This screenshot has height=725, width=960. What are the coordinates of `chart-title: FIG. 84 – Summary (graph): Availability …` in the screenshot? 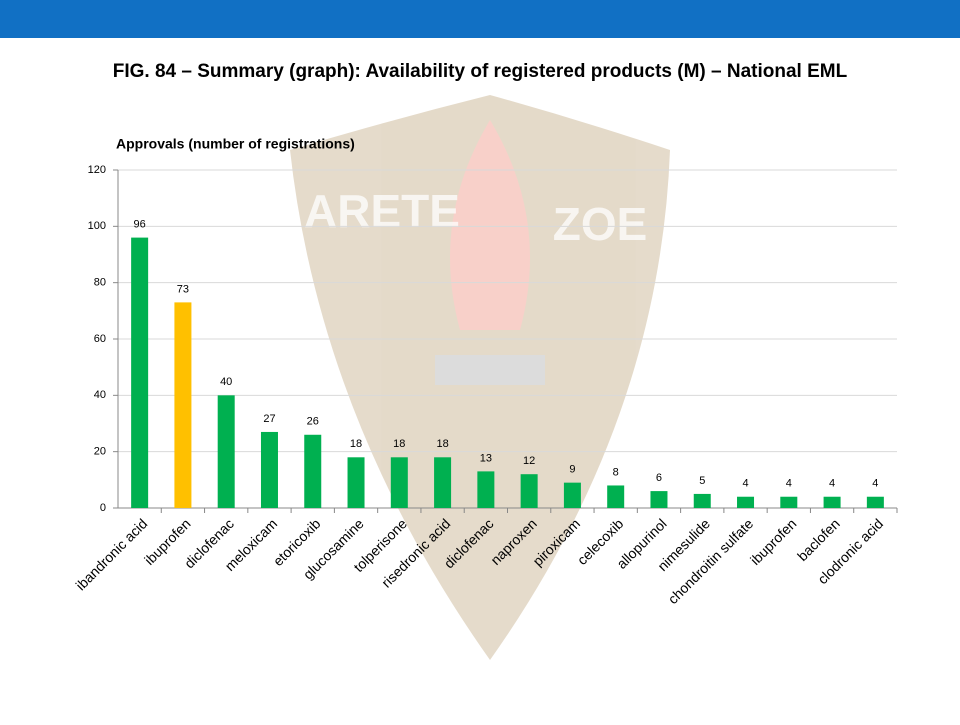 It's located at (480, 71).